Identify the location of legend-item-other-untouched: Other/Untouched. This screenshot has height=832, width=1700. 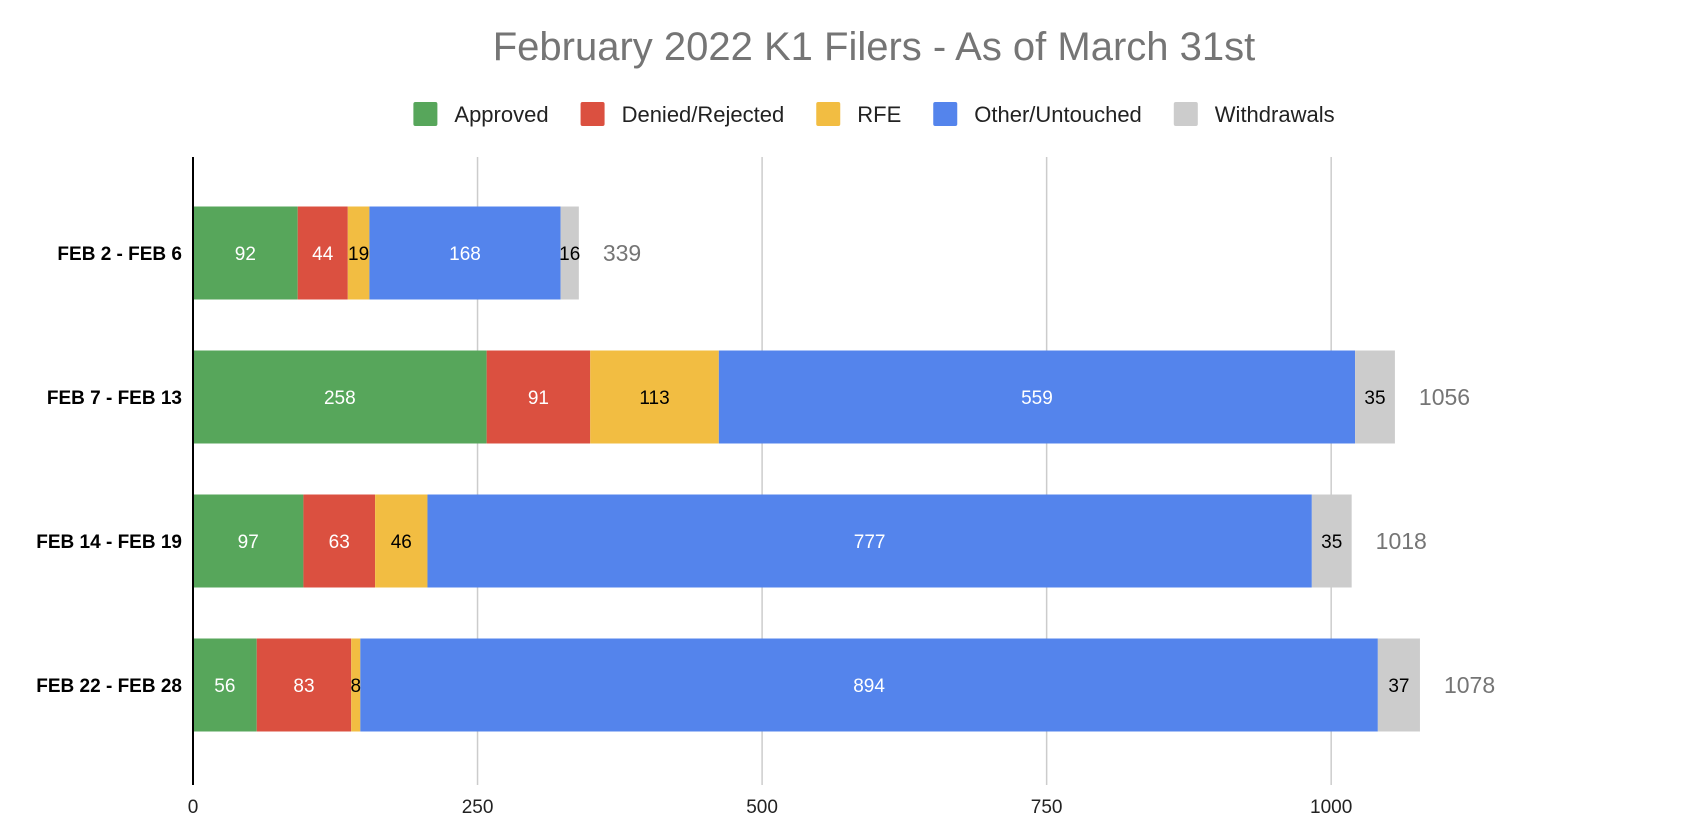
(1037, 114).